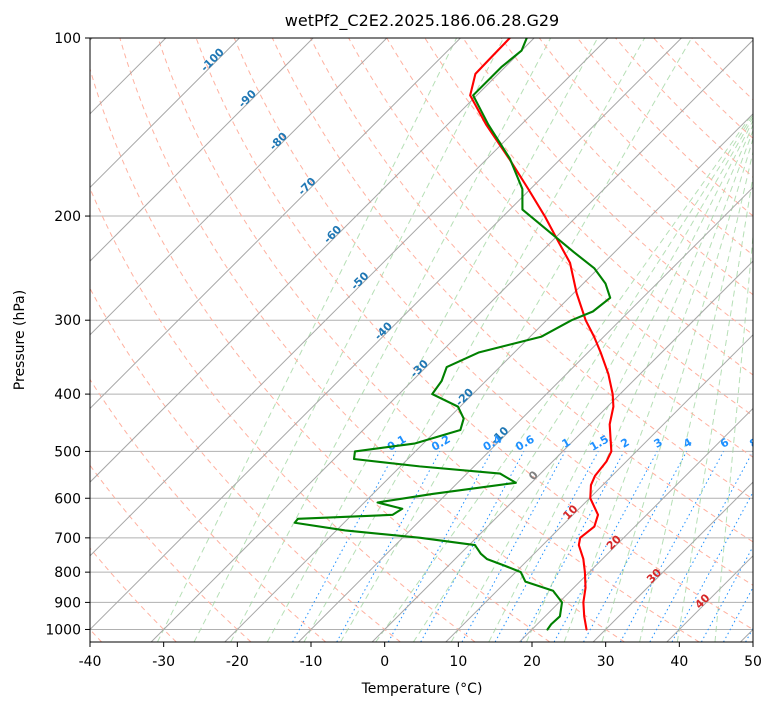 The width and height of the screenshot is (775, 708). Describe the element at coordinates (311, 662) in the screenshot. I see `x-tick-label: -10` at that location.